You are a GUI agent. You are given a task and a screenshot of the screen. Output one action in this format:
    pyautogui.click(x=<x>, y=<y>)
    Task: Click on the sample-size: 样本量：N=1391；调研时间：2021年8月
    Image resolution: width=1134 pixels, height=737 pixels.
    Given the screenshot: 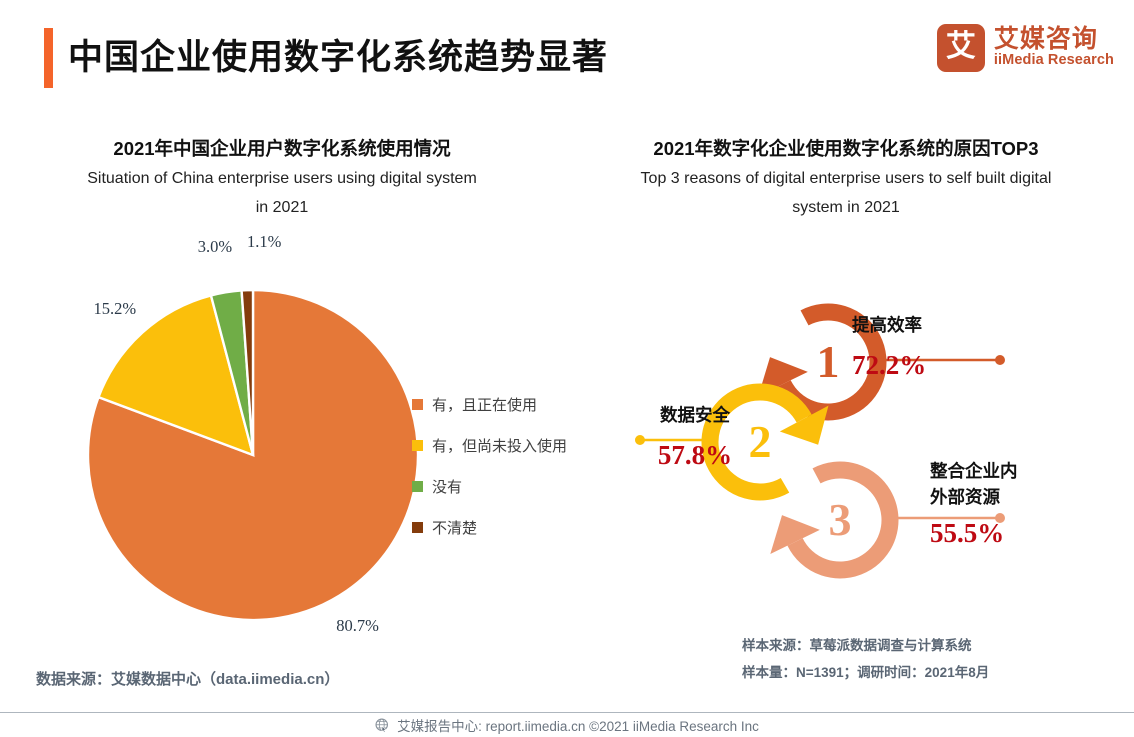 What is the action you would take?
    pyautogui.click(x=866, y=672)
    